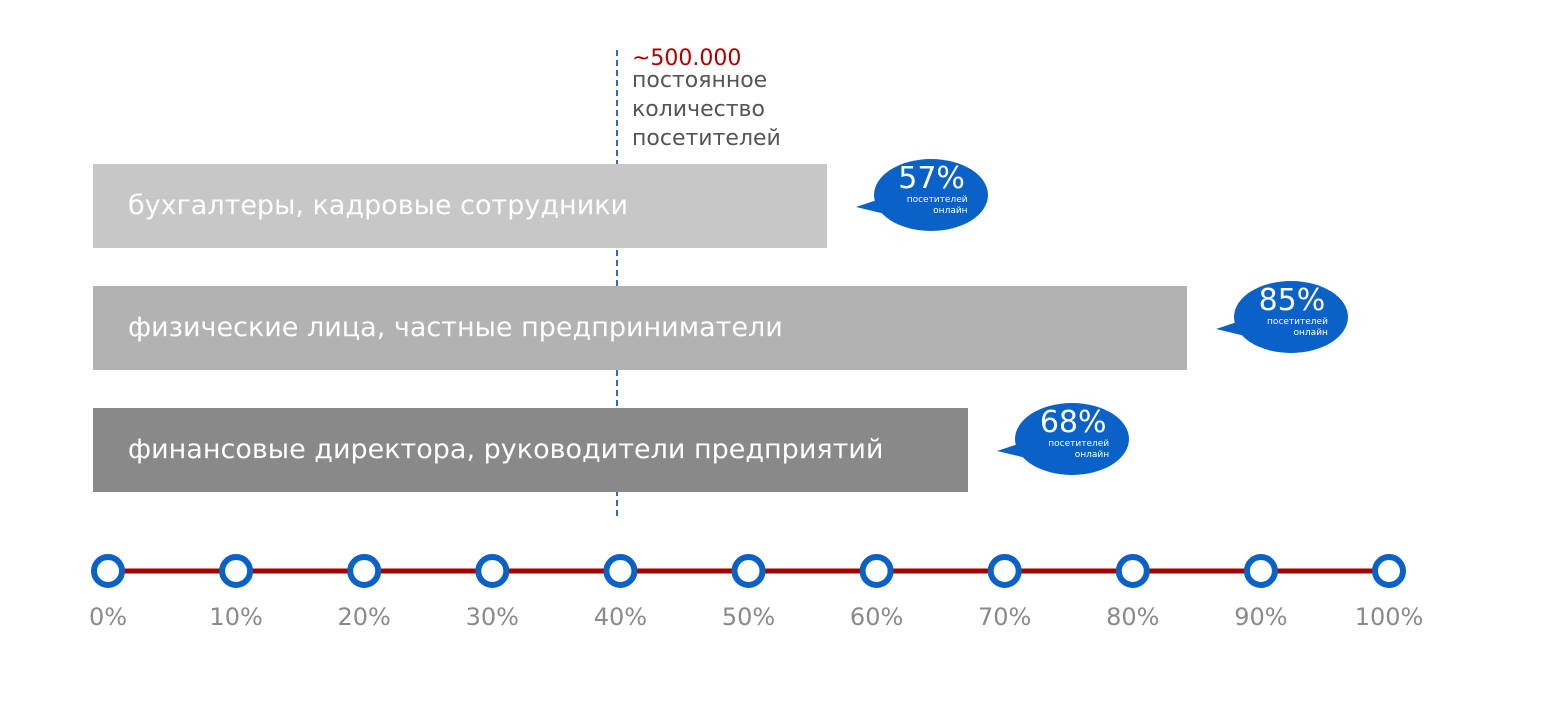  I want to click on bar-category-label: физические лица, частные предприниматели, so click(455, 327).